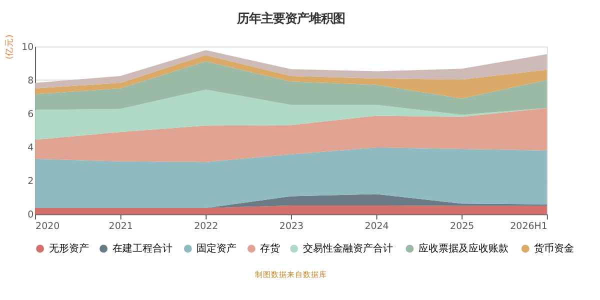 This screenshot has height=300, width=600. I want to click on y-tick-label: 8, so click(31, 80).